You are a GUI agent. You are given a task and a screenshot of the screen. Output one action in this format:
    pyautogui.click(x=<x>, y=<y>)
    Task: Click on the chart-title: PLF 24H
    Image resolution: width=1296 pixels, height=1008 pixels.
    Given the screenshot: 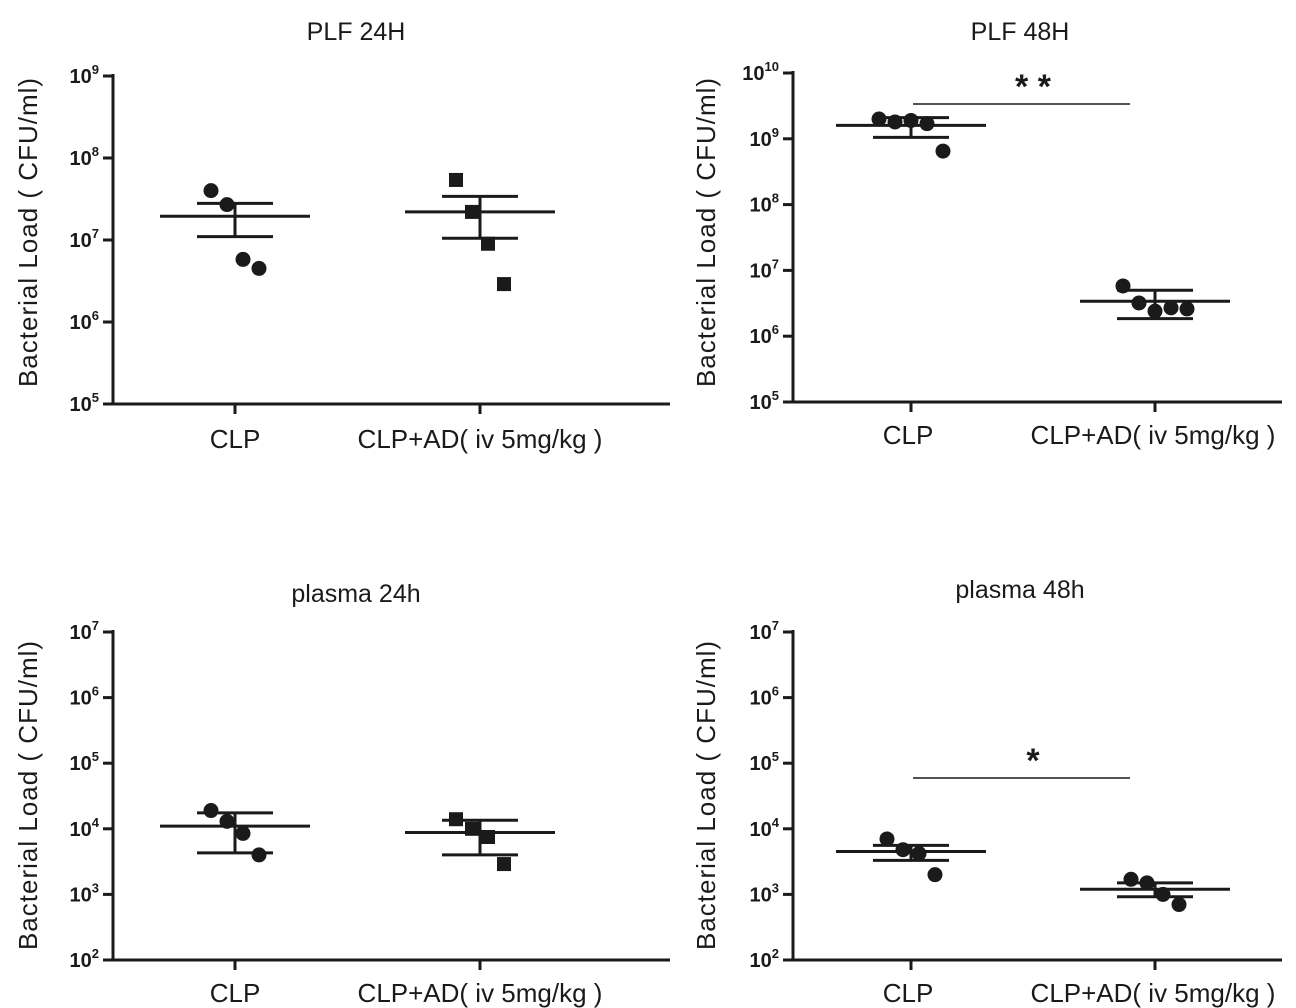 What is the action you would take?
    pyautogui.click(x=356, y=32)
    